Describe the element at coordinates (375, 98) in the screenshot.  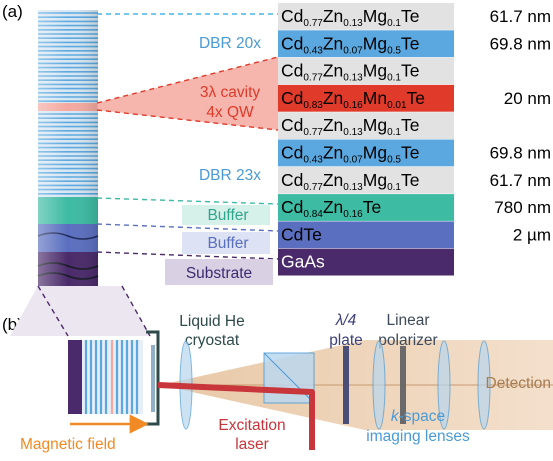
I see `formula-element: Mn` at that location.